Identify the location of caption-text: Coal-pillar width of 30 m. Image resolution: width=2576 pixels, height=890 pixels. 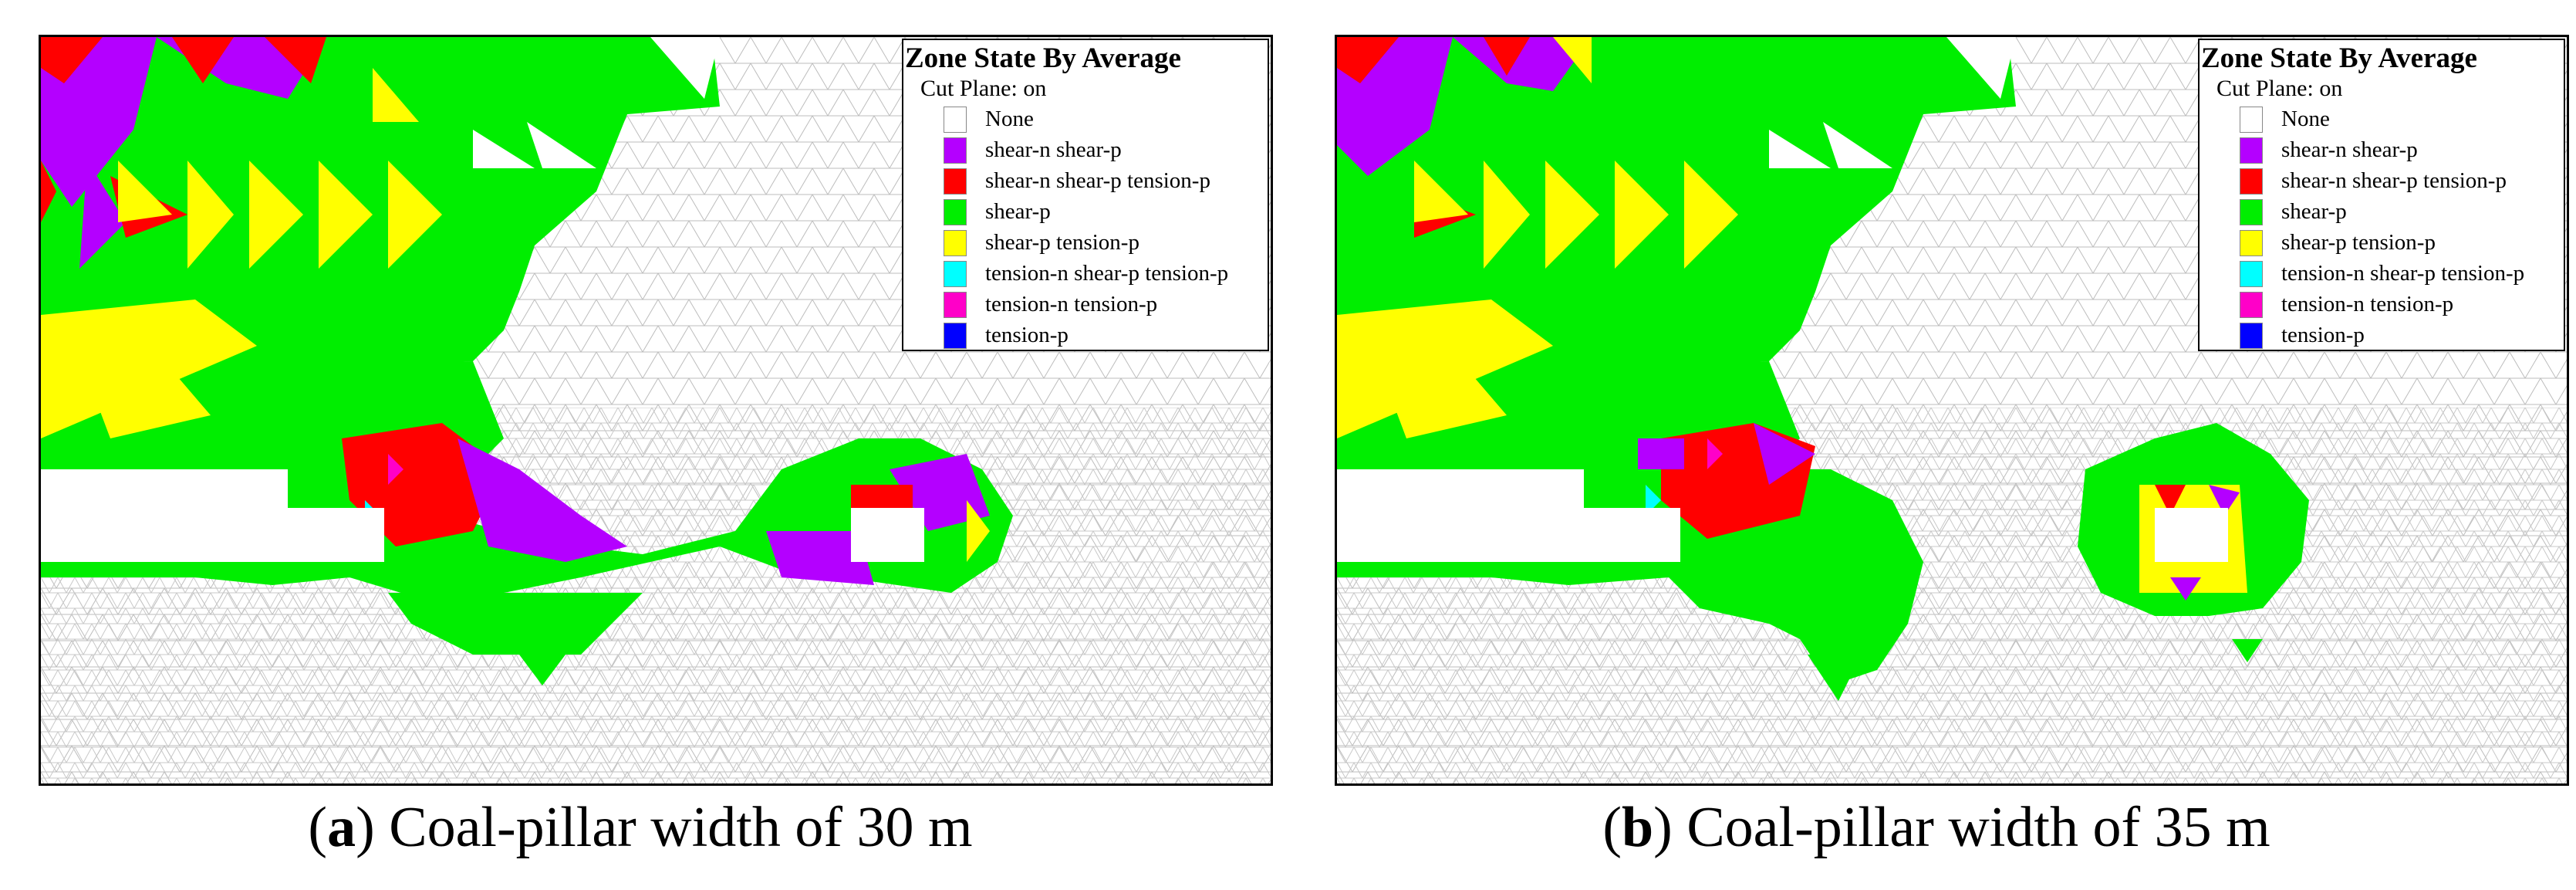
(681, 827).